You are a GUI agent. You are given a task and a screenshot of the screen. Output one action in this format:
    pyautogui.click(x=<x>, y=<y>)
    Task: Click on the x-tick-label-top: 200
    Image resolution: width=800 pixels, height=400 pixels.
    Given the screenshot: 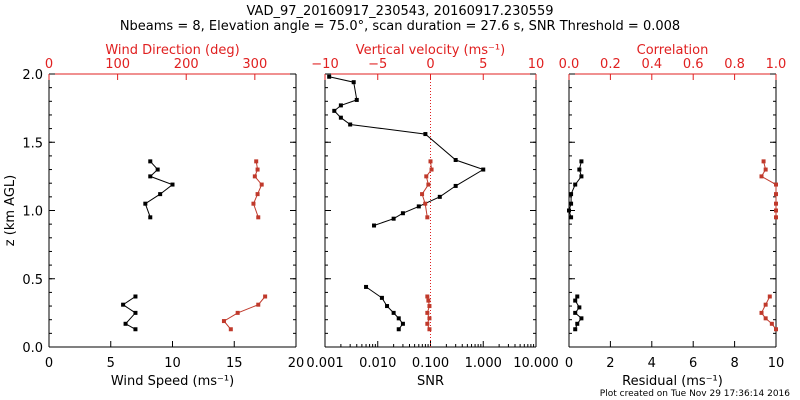 What is the action you would take?
    pyautogui.click(x=186, y=64)
    